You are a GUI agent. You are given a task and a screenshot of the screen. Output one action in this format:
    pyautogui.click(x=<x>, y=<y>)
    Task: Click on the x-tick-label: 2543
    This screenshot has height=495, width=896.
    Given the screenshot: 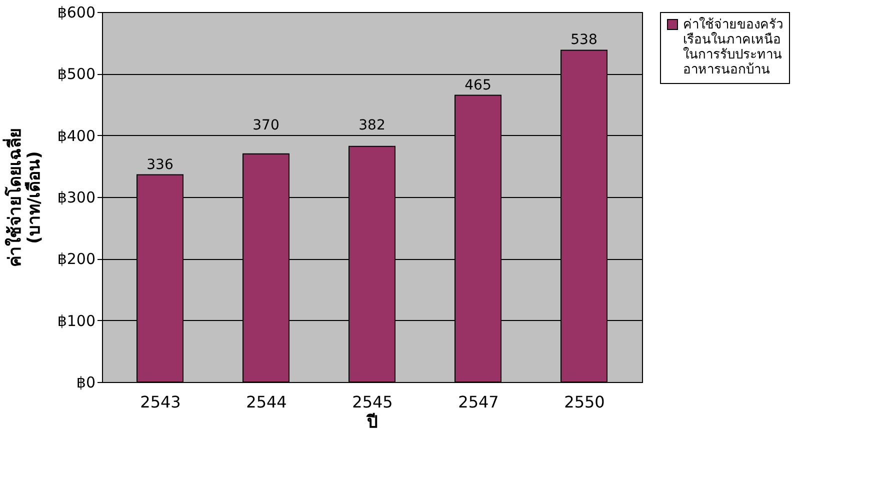 What is the action you would take?
    pyautogui.click(x=160, y=402)
    